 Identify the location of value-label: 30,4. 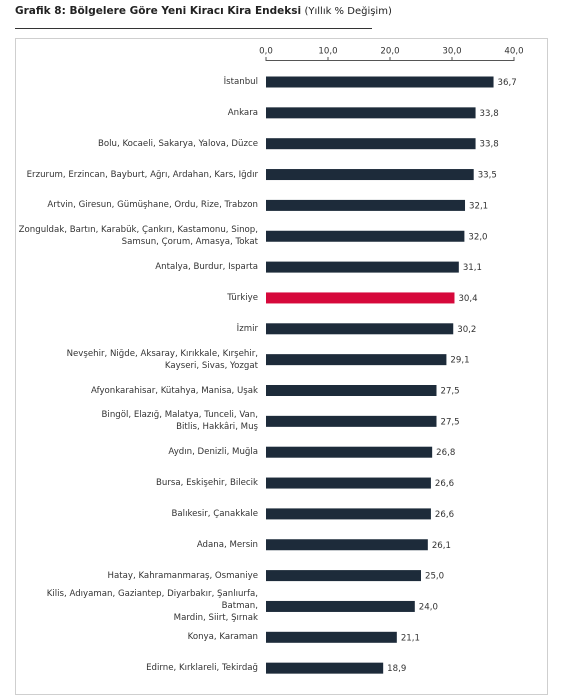
(467, 299).